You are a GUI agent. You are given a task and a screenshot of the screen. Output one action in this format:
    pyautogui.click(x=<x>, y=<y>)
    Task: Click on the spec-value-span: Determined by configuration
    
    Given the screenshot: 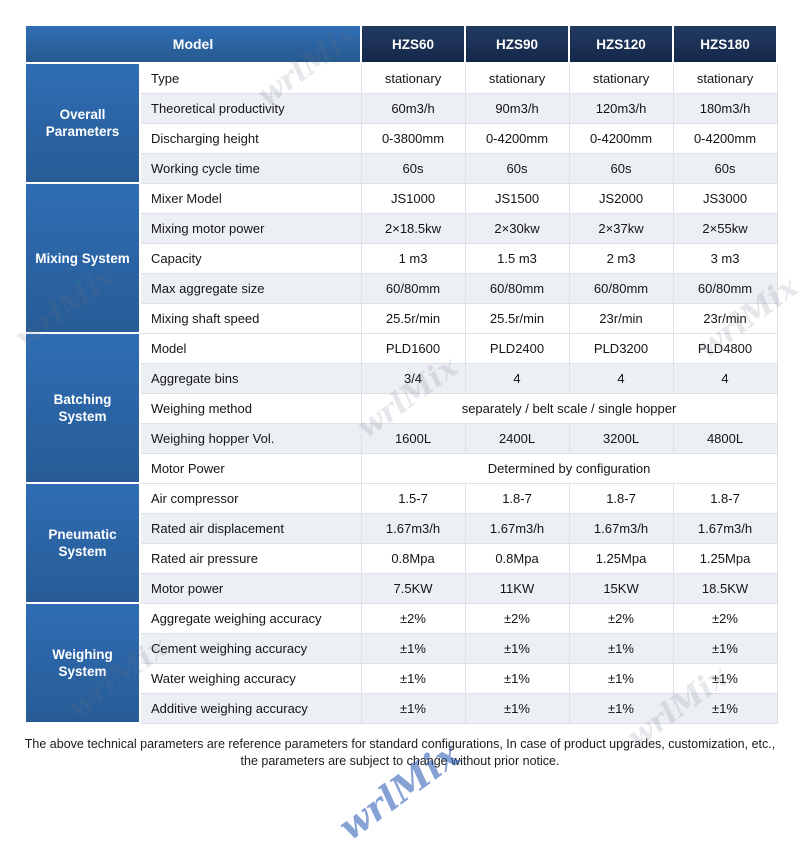 What is the action you would take?
    pyautogui.click(x=569, y=468)
    